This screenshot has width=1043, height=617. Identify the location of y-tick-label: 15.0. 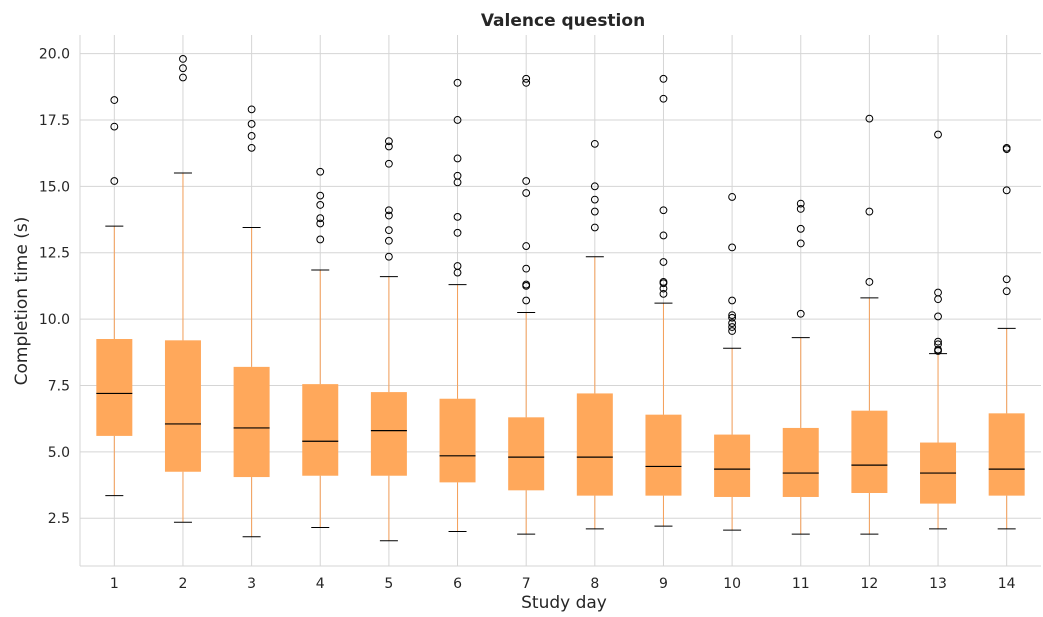
(54, 187).